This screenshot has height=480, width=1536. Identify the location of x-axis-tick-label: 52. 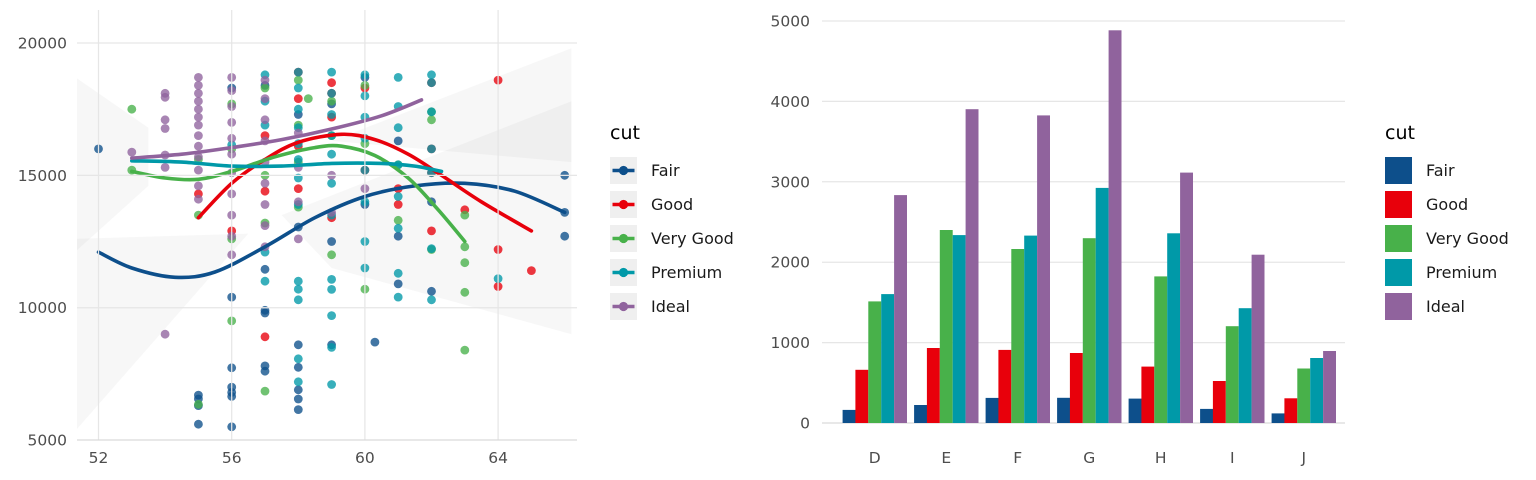
(99, 458).